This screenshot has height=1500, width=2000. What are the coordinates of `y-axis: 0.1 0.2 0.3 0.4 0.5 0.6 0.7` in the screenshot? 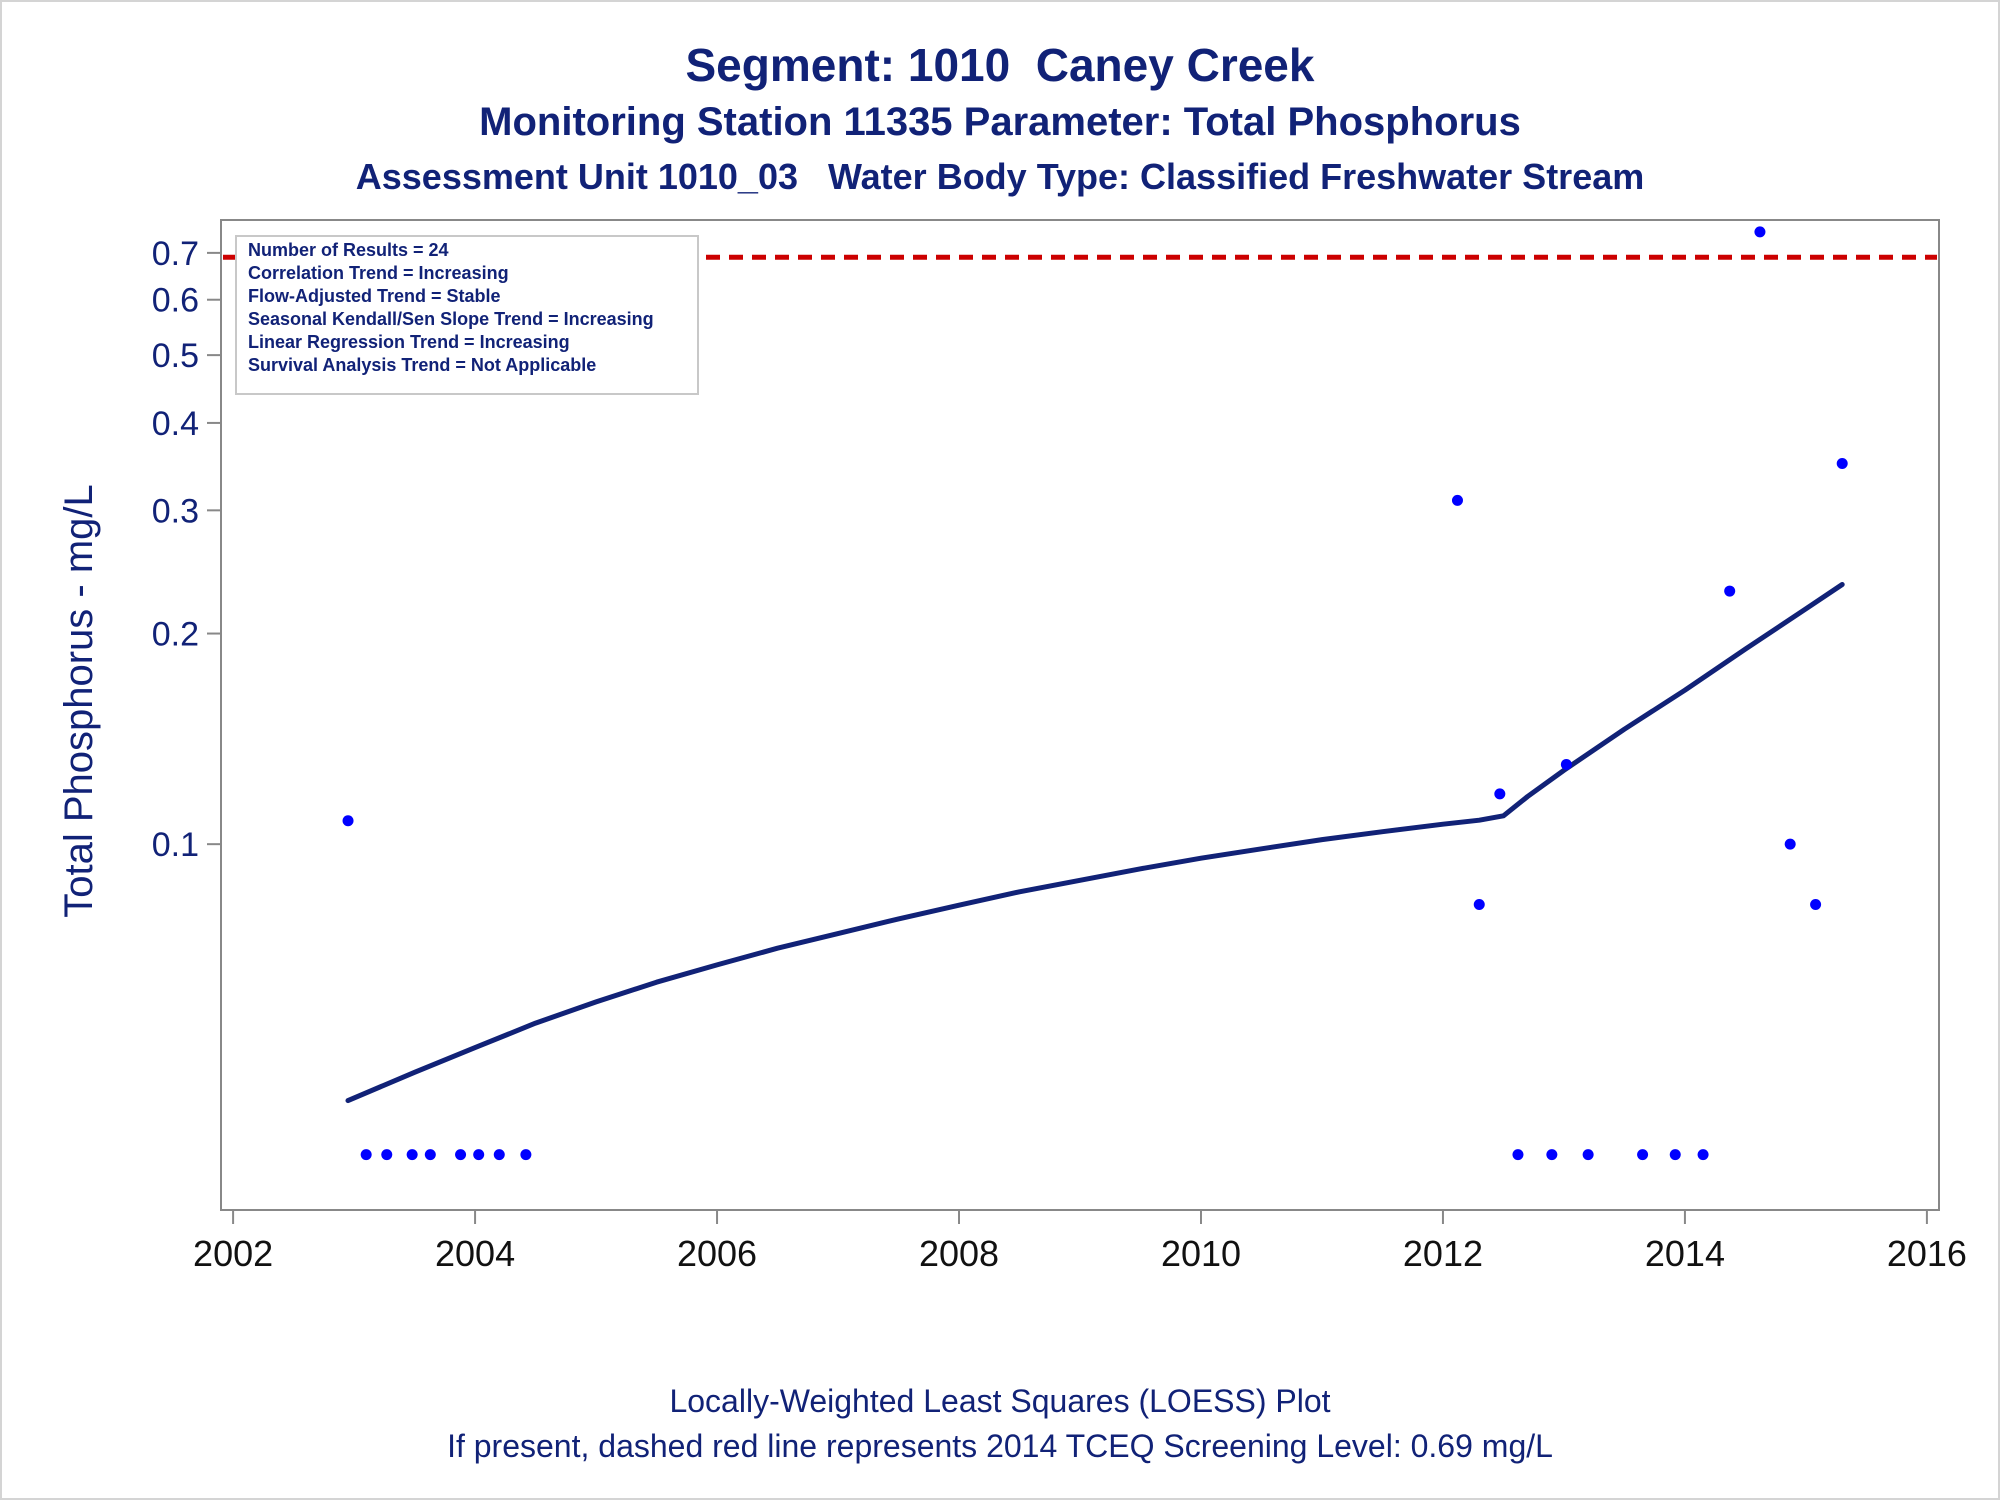 It's located at (186, 549).